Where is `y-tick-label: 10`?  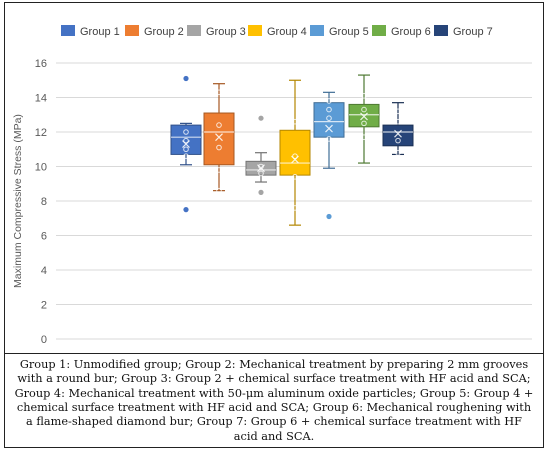
y-tick-label: 10 is located at coordinates (41, 168).